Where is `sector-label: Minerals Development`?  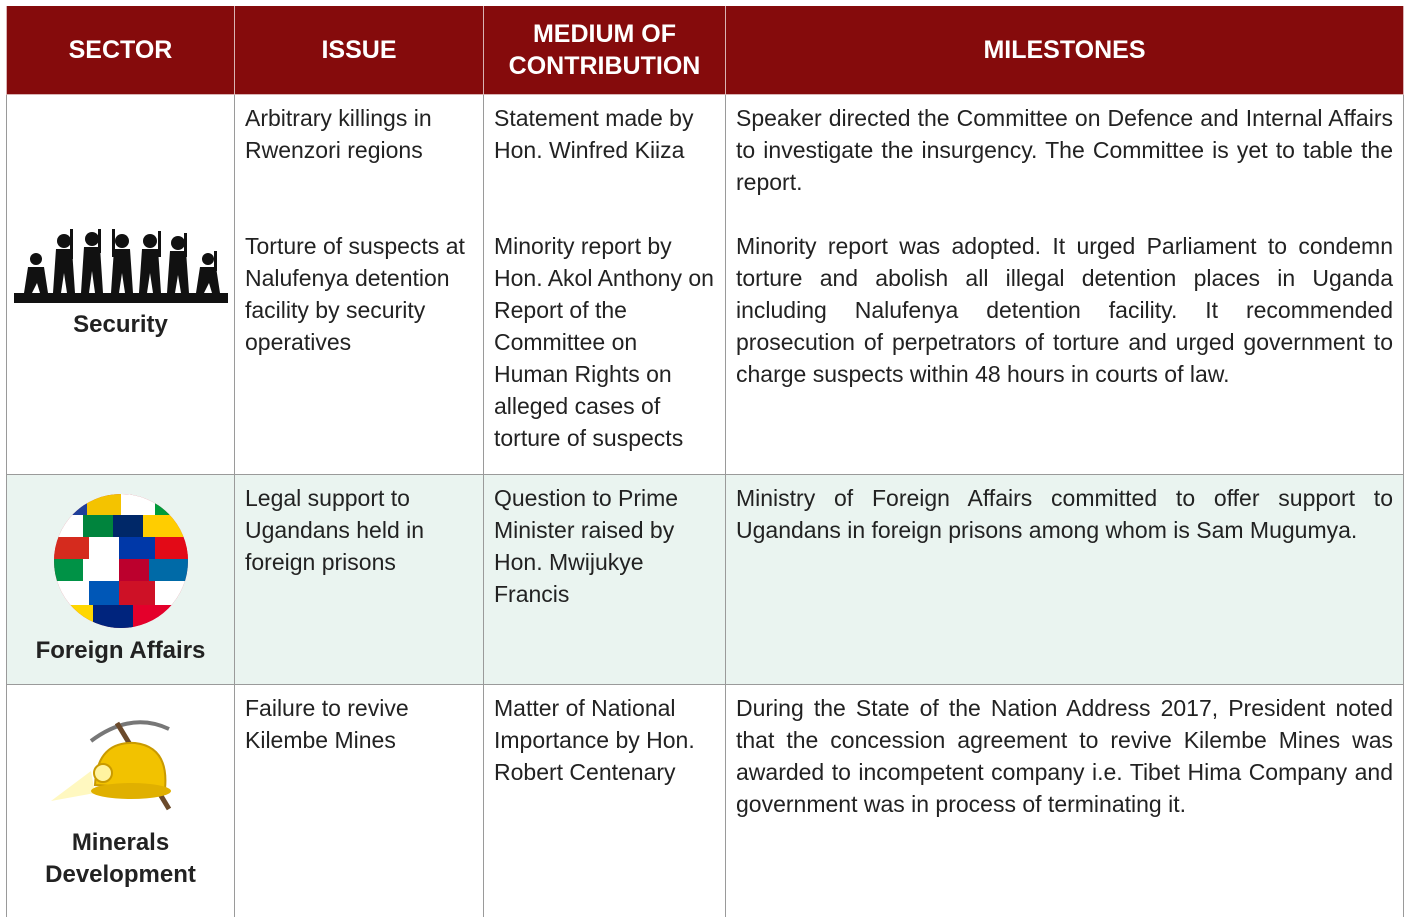 sector-label: Minerals Development is located at coordinates (120, 858).